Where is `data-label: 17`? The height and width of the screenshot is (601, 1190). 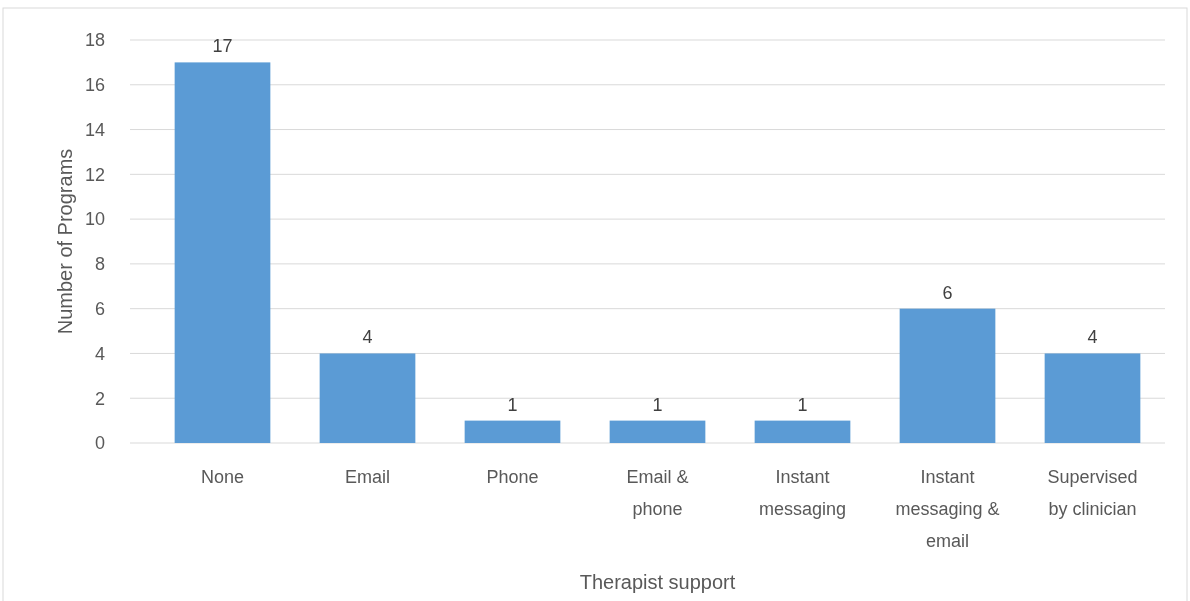
data-label: 17 is located at coordinates (222, 46).